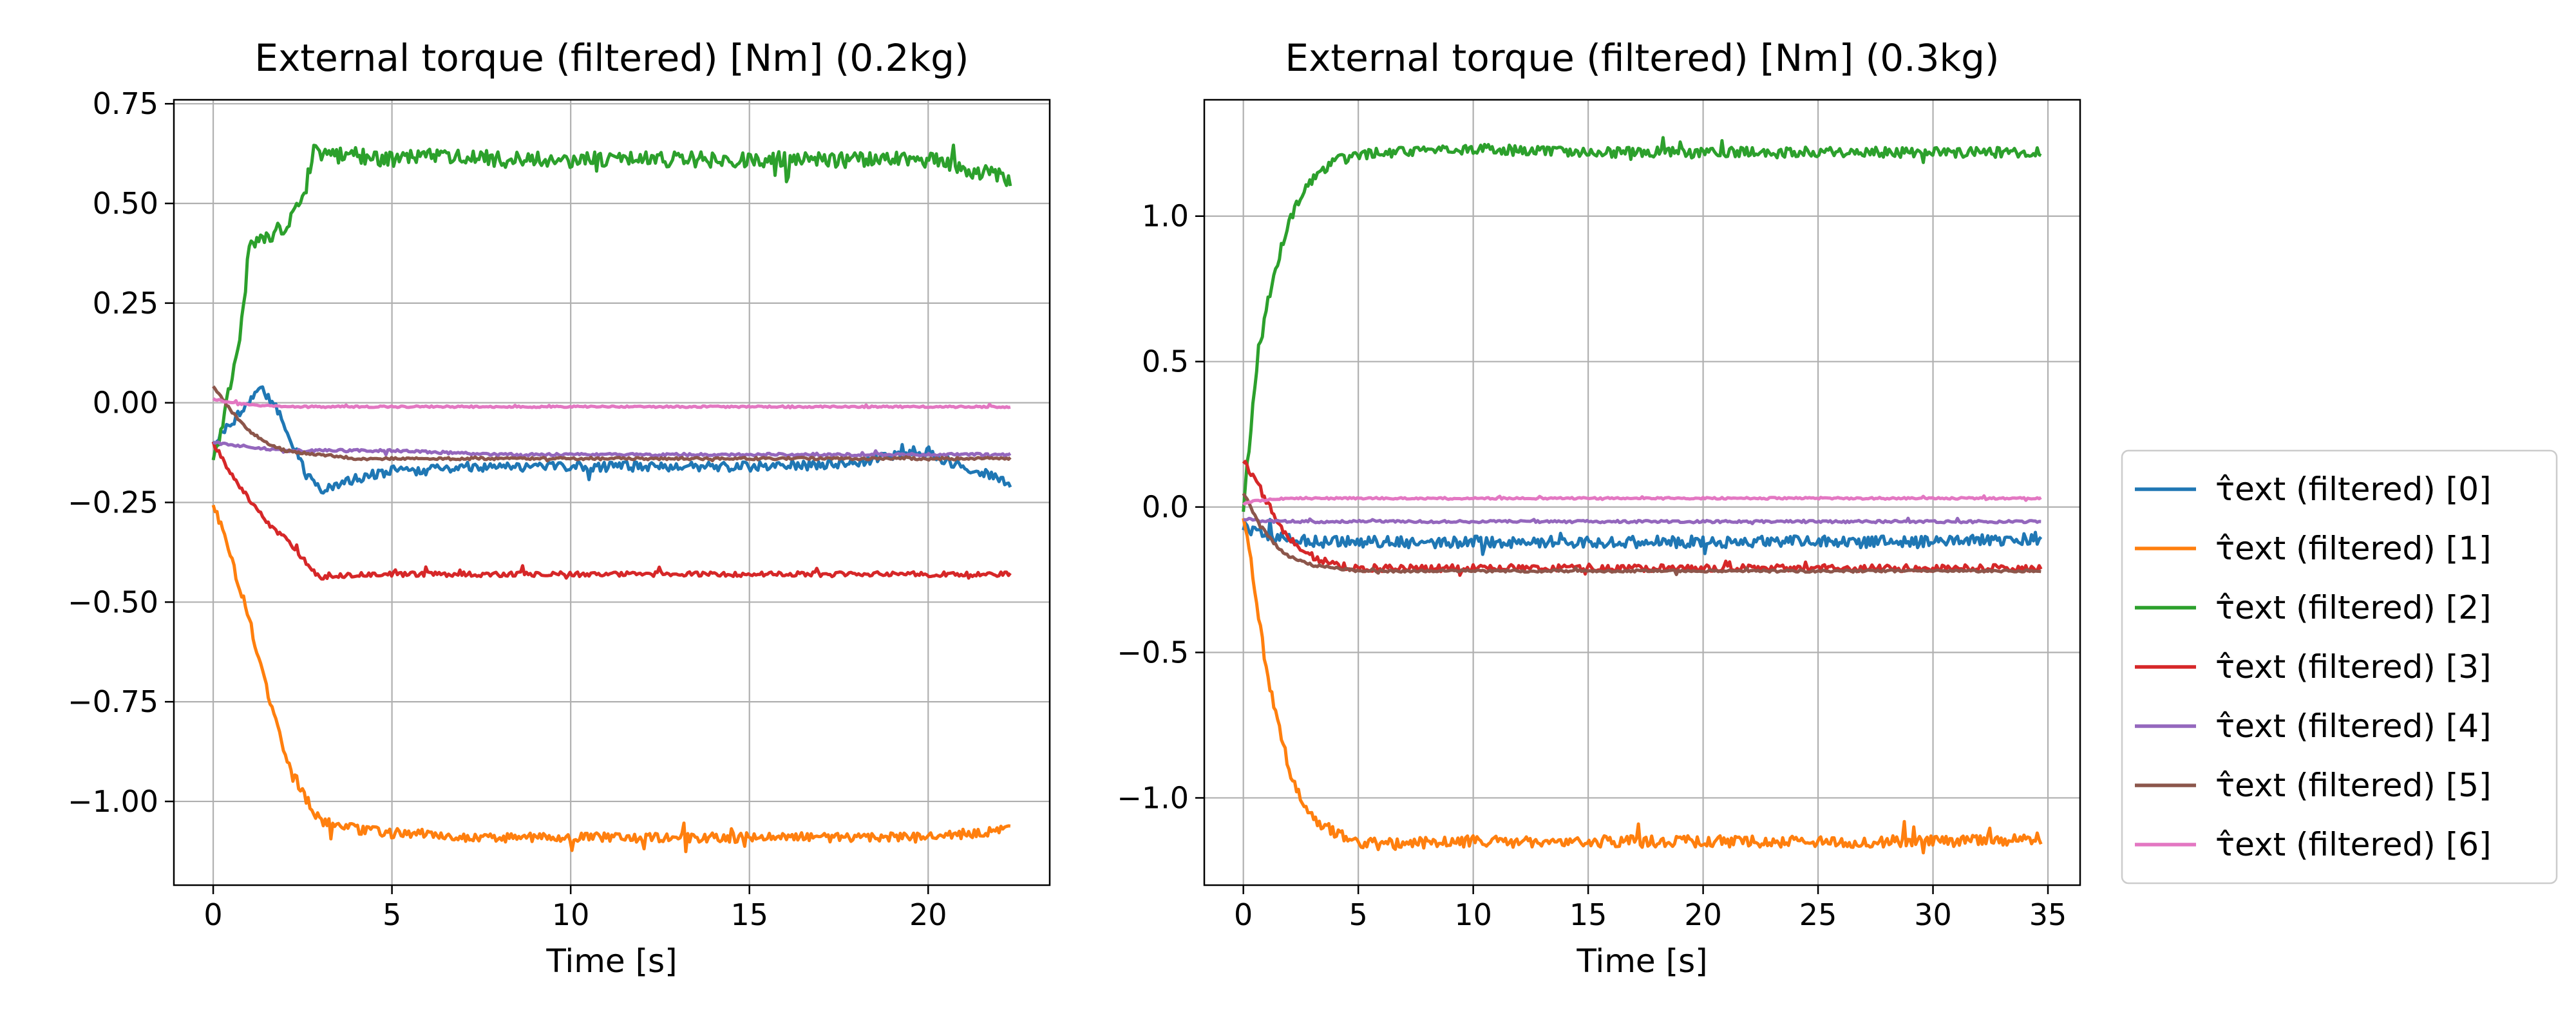  I want to click on y-tick-label: 0.75, so click(125, 103).